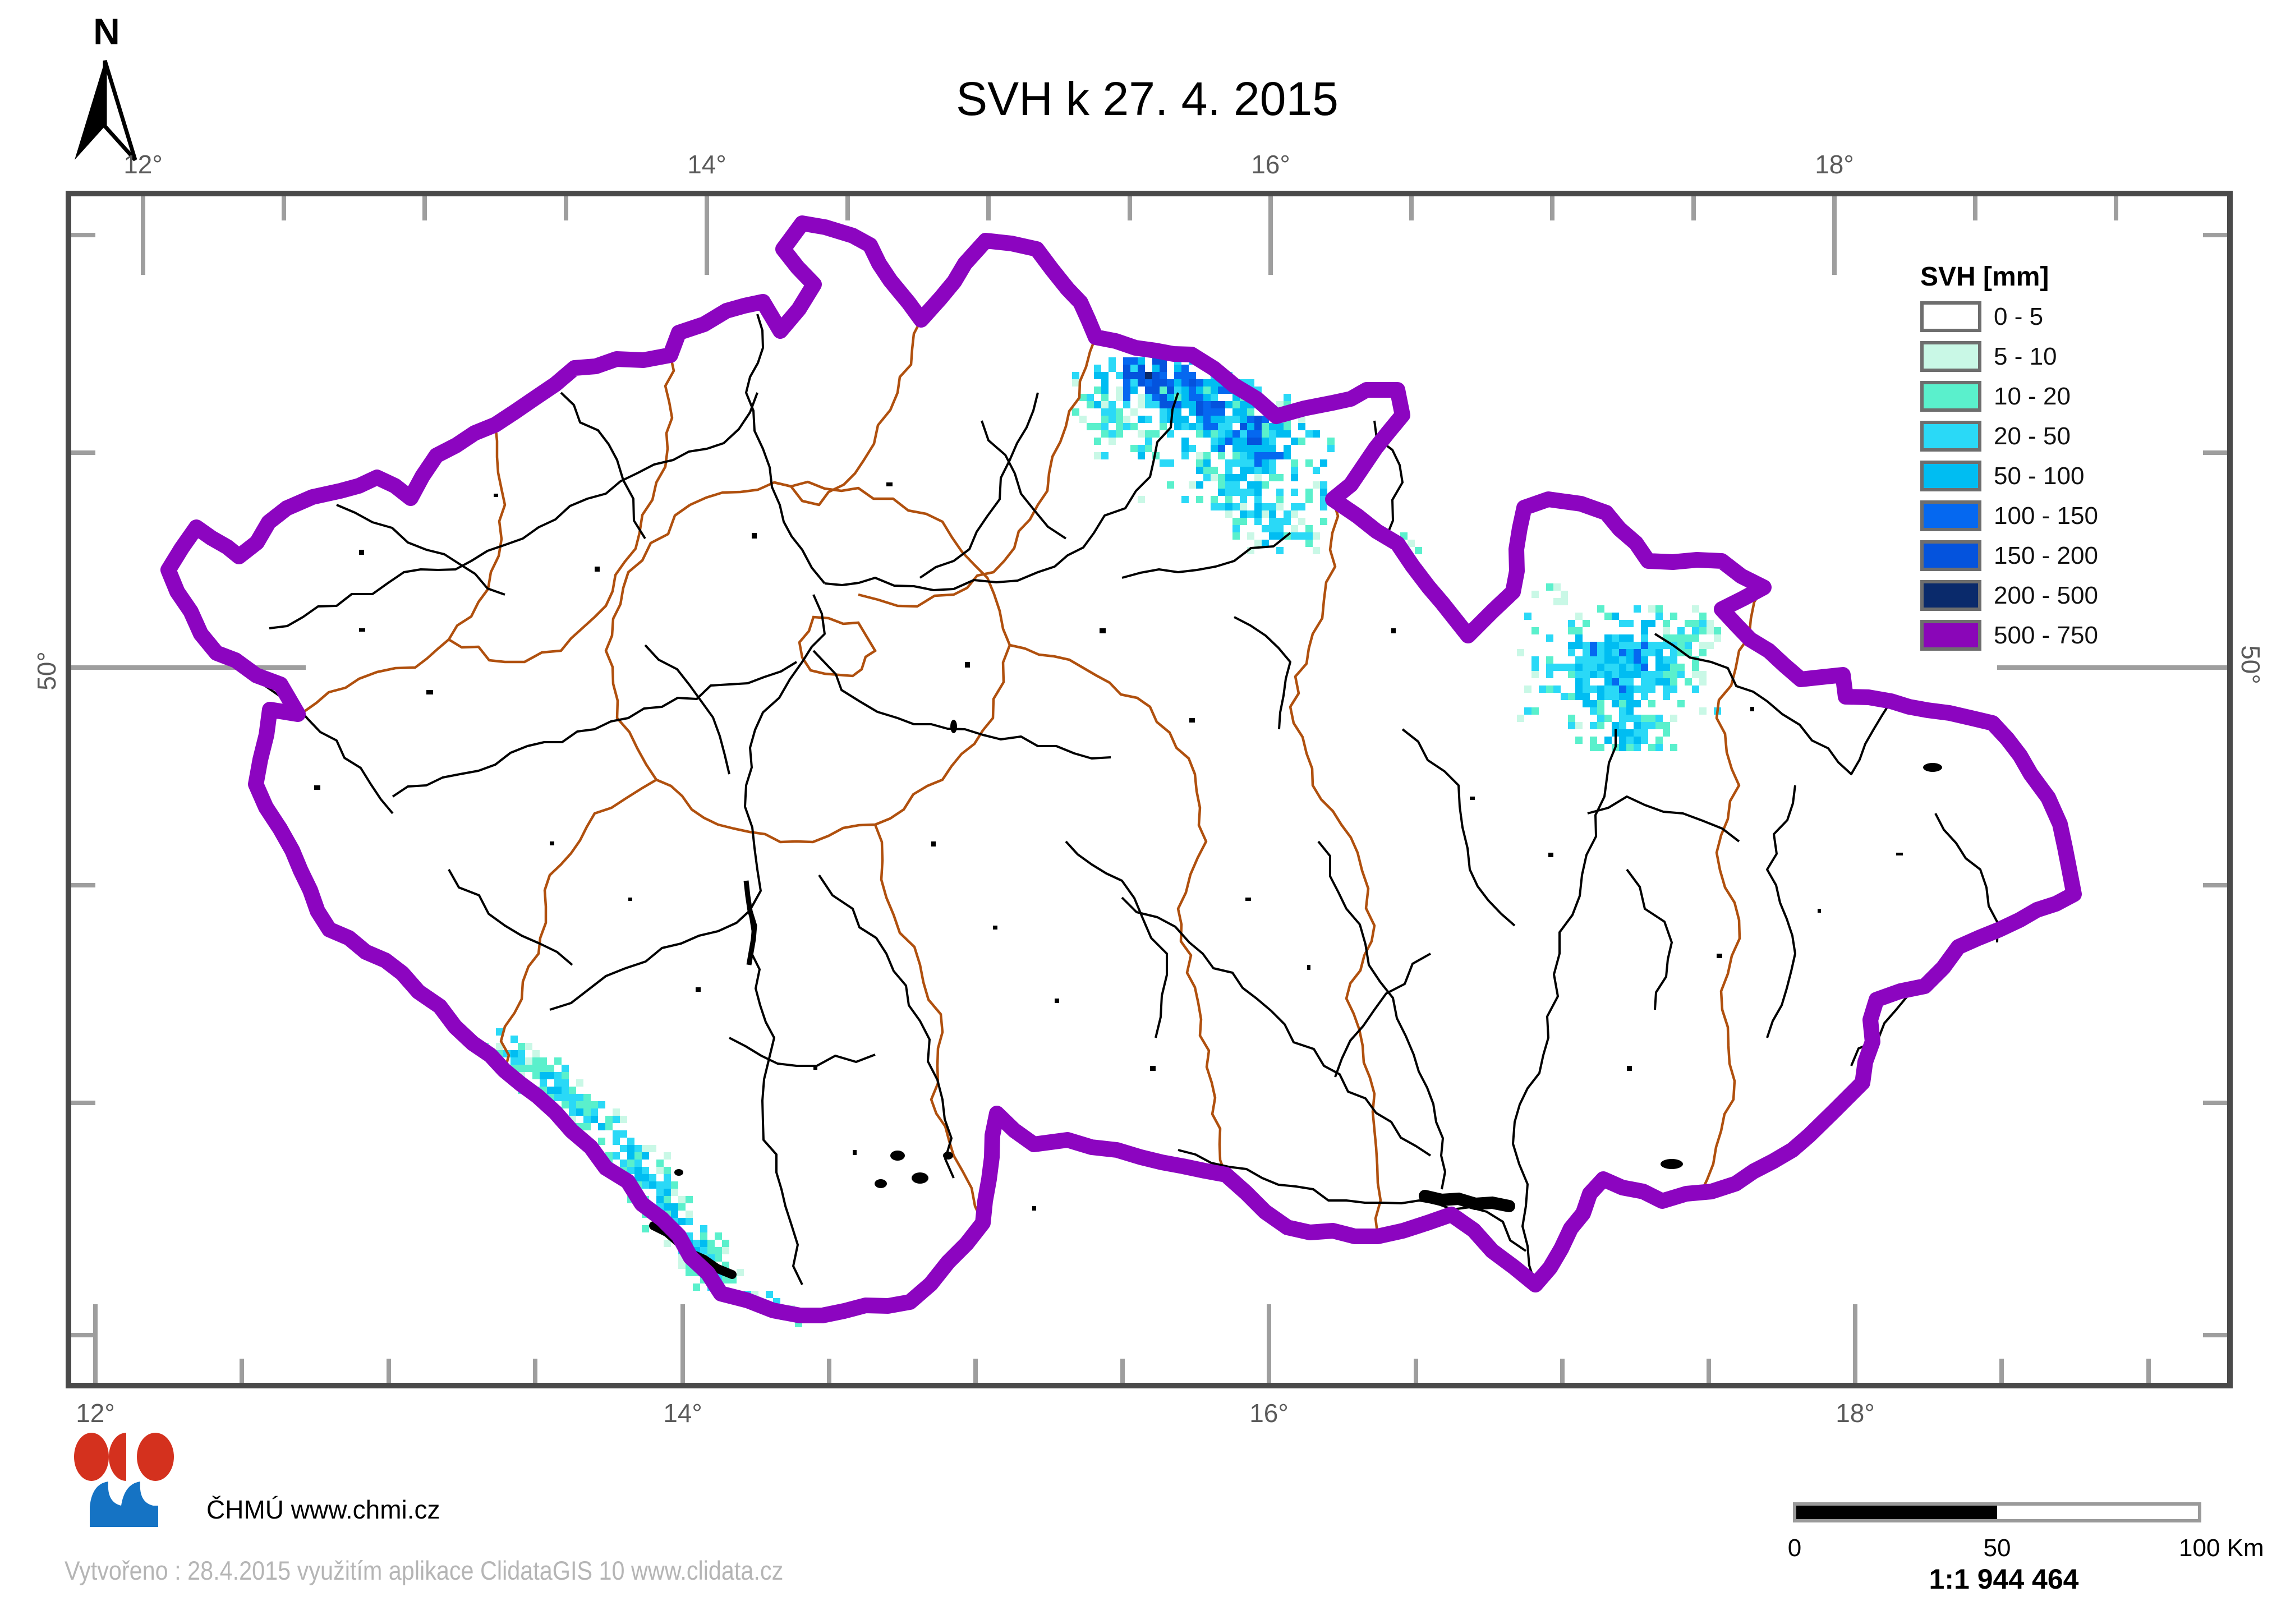  I want to click on graticule-label-bottom-14: 14°, so click(683, 1413).